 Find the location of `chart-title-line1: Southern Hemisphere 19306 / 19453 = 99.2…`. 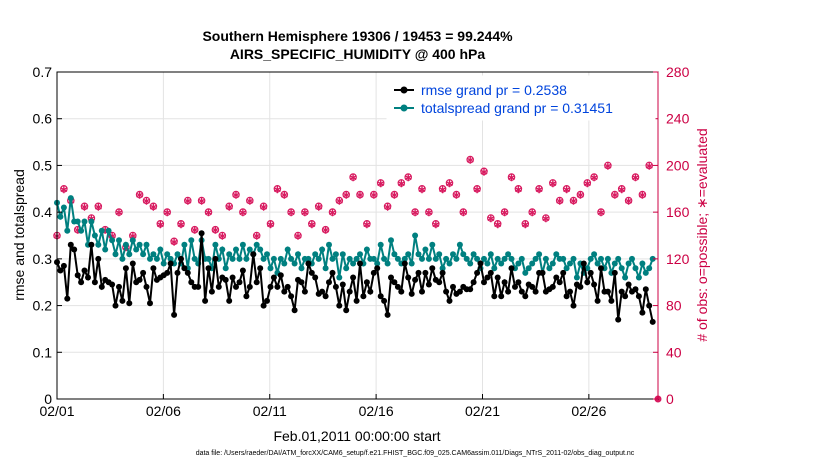

chart-title-line1: Southern Hemisphere 19306 / 19453 = 99.2… is located at coordinates (357, 36).